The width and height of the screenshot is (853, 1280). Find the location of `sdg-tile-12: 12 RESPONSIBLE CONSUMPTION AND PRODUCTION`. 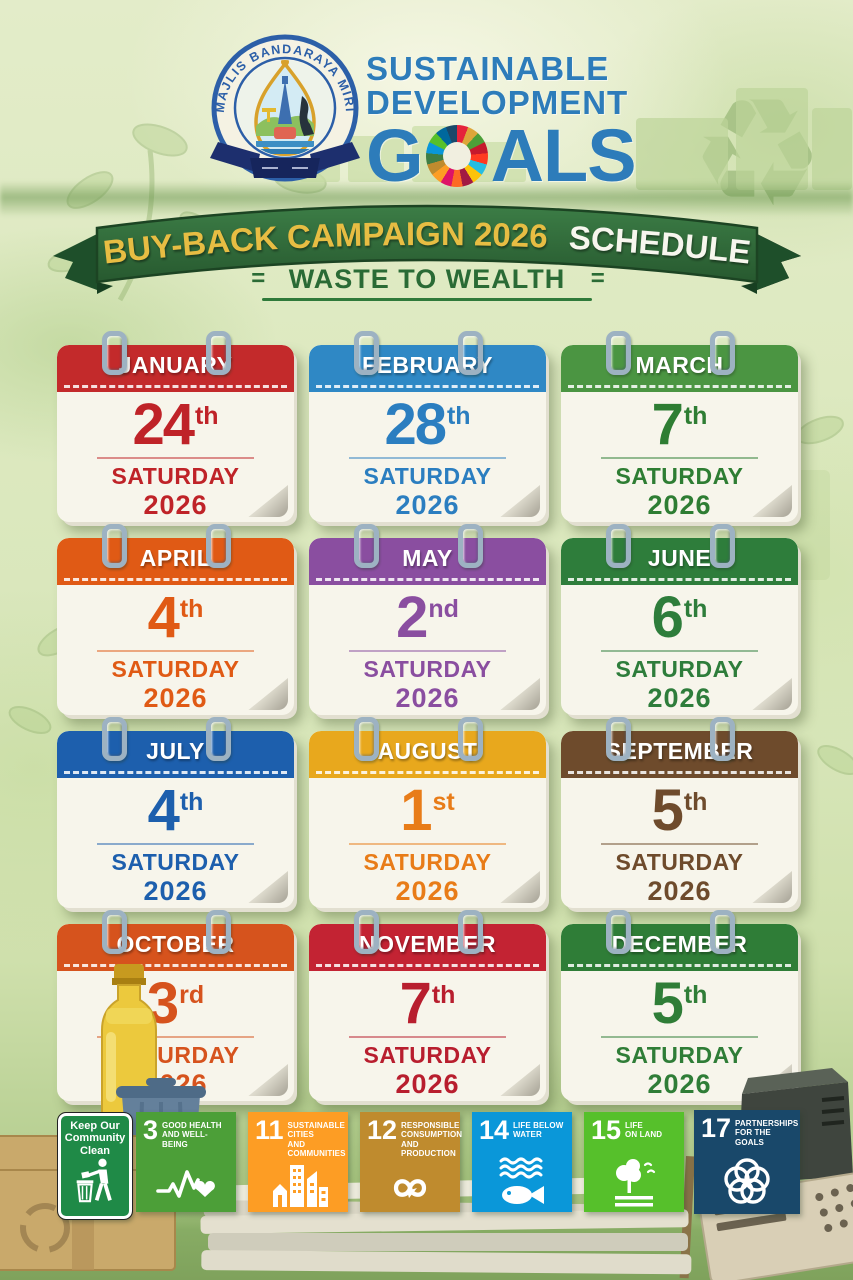

sdg-tile-12: 12 RESPONSIBLE CONSUMPTION AND PRODUCTION is located at coordinates (411, 1162).